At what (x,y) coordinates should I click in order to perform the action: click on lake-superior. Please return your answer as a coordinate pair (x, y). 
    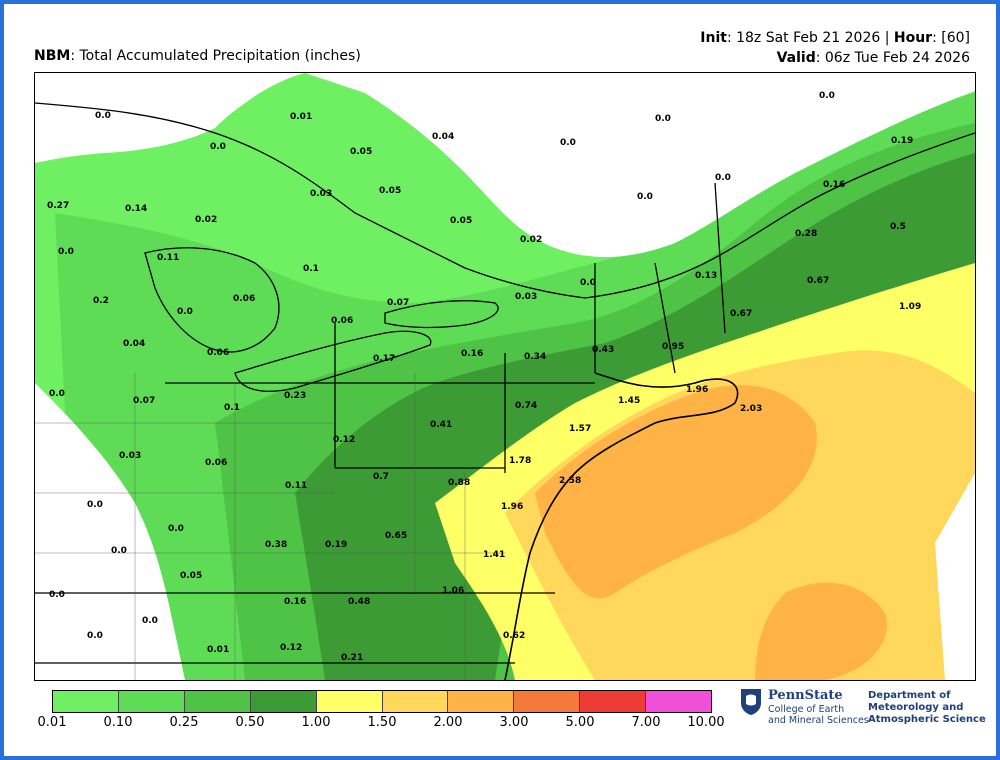
    Looking at the image, I should click on (260, 200).